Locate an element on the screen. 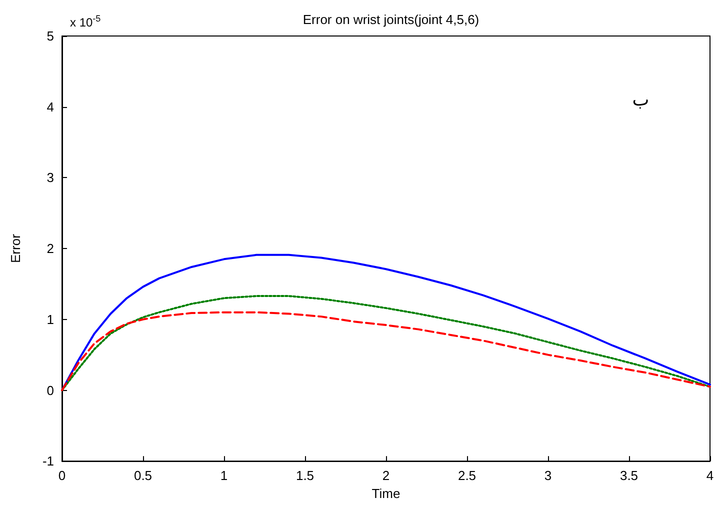 The height and width of the screenshot is (505, 720). y-tick-label: -1 is located at coordinates (48, 461).